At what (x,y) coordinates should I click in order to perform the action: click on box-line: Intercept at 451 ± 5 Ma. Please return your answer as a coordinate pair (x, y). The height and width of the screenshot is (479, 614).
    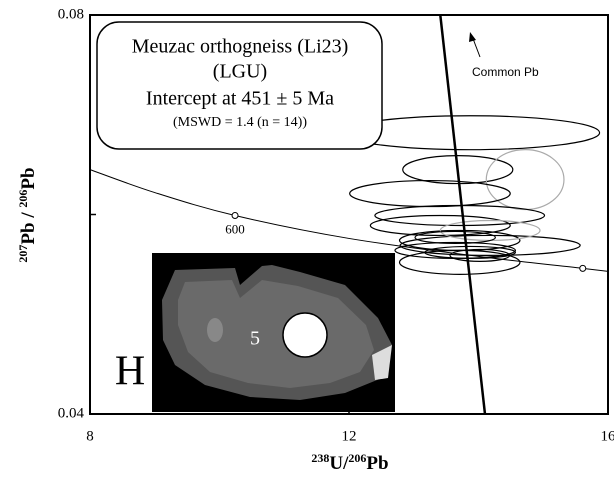
    Looking at the image, I should click on (240, 99).